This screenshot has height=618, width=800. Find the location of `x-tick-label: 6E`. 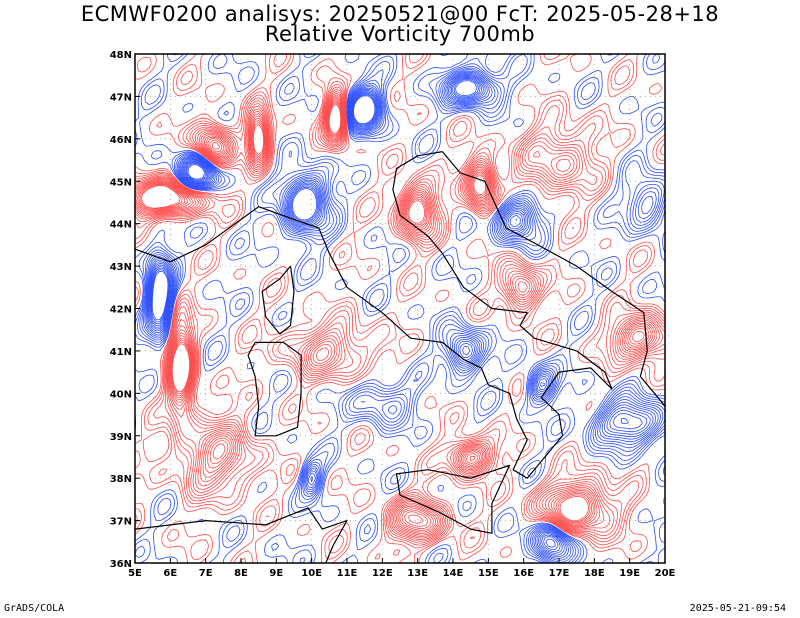

x-tick-label: 6E is located at coordinates (170, 573).